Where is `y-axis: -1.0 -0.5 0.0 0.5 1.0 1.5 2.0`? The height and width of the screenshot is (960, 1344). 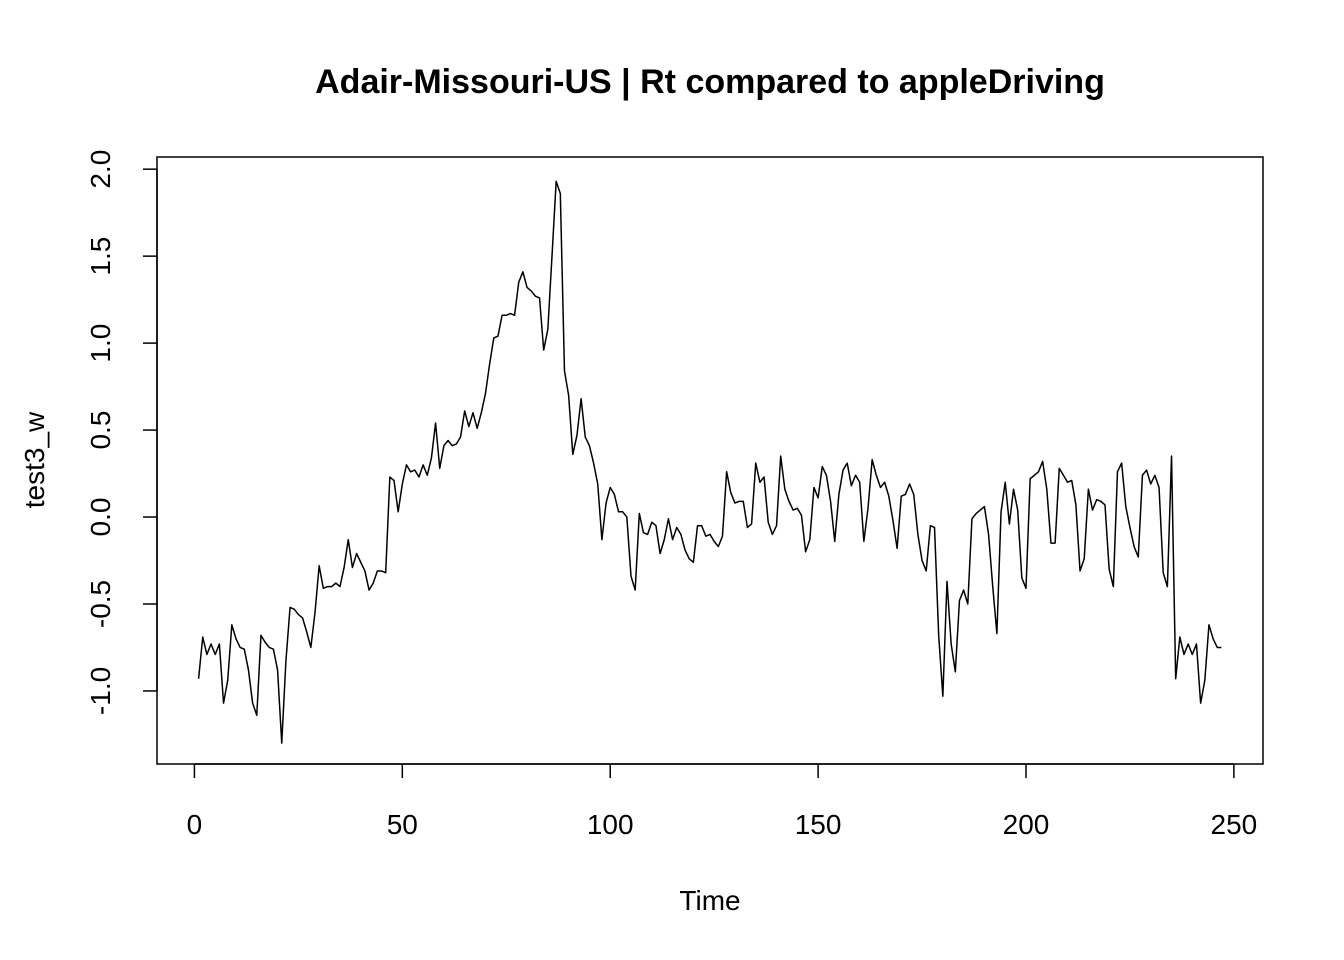
y-axis: -1.0 -0.5 0.0 0.5 1.0 1.5 2.0 is located at coordinates (121, 432).